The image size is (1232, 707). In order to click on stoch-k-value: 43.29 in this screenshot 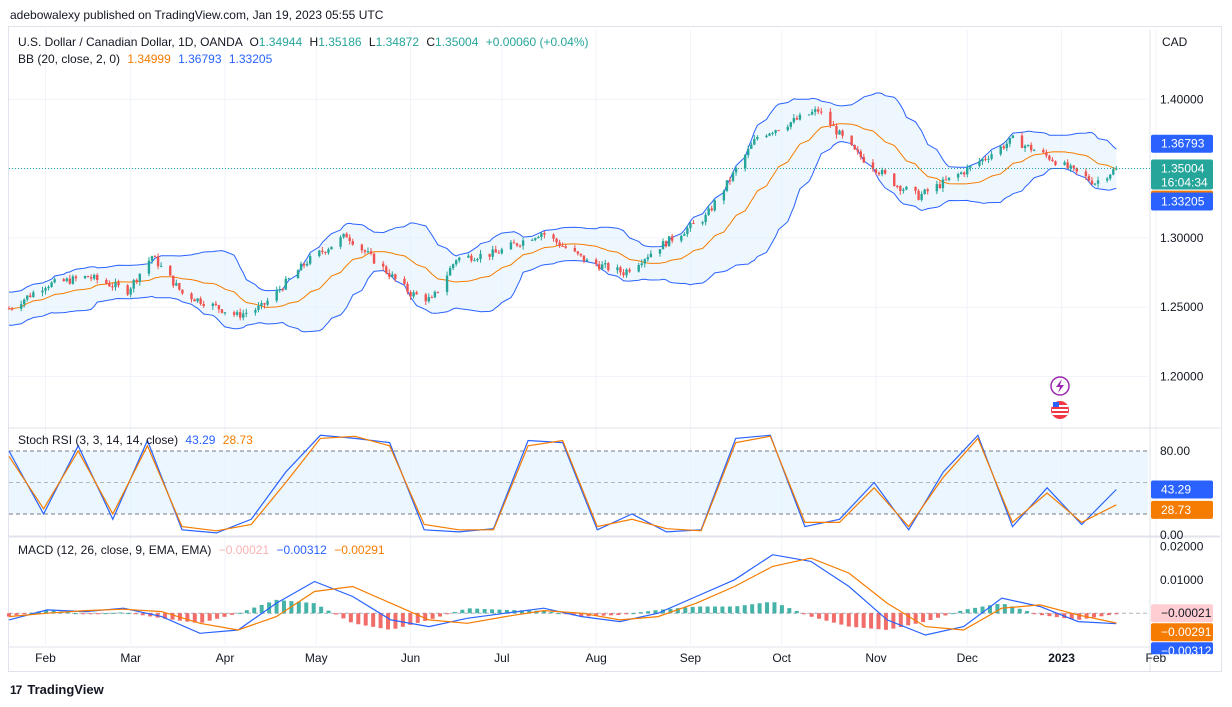, I will do `click(200, 440)`.